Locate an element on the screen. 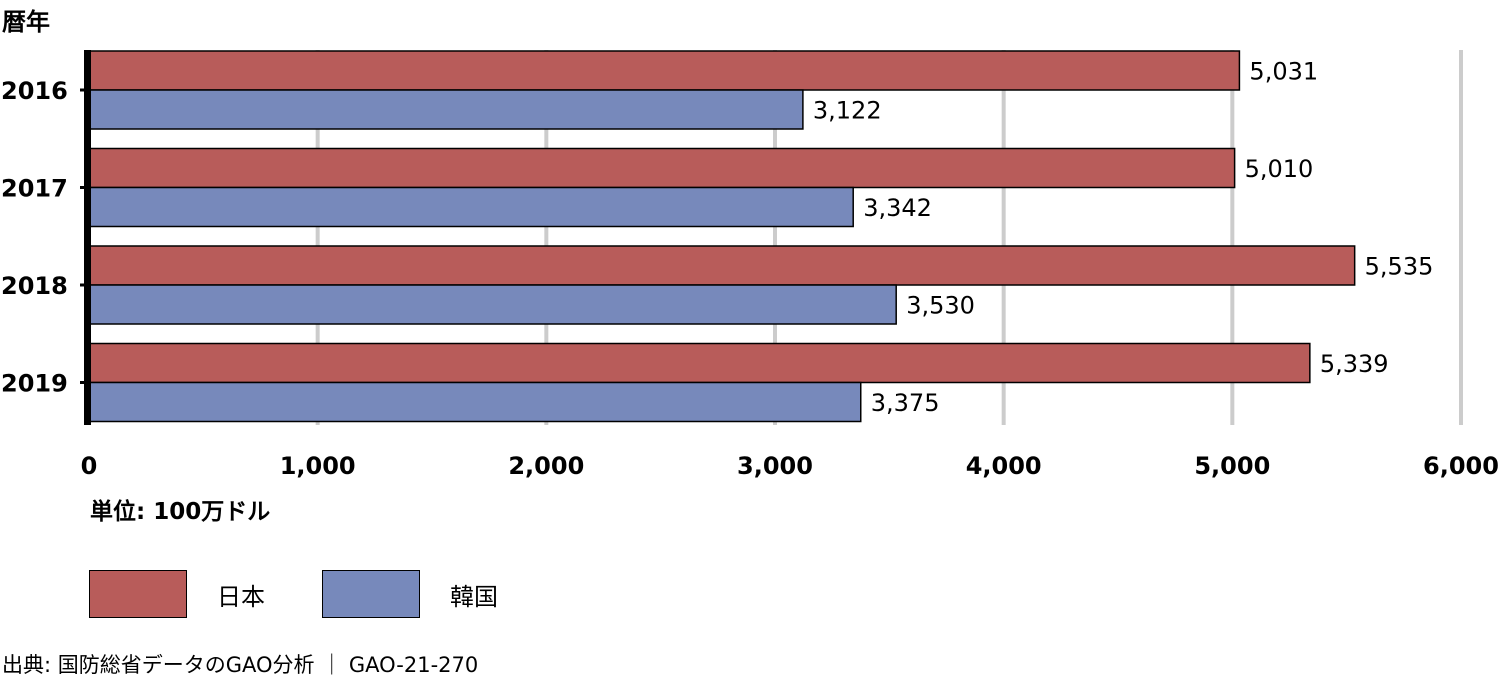  data-label: 5,010 is located at coordinates (1279, 169).